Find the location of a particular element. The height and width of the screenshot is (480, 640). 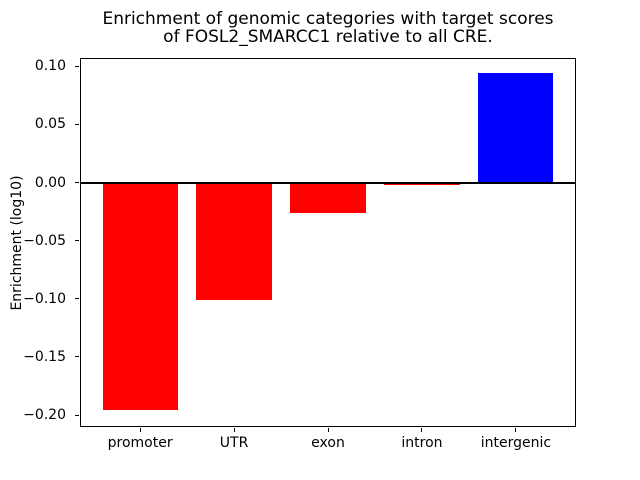

y-tick-label: −0.05 is located at coordinates (44, 240).